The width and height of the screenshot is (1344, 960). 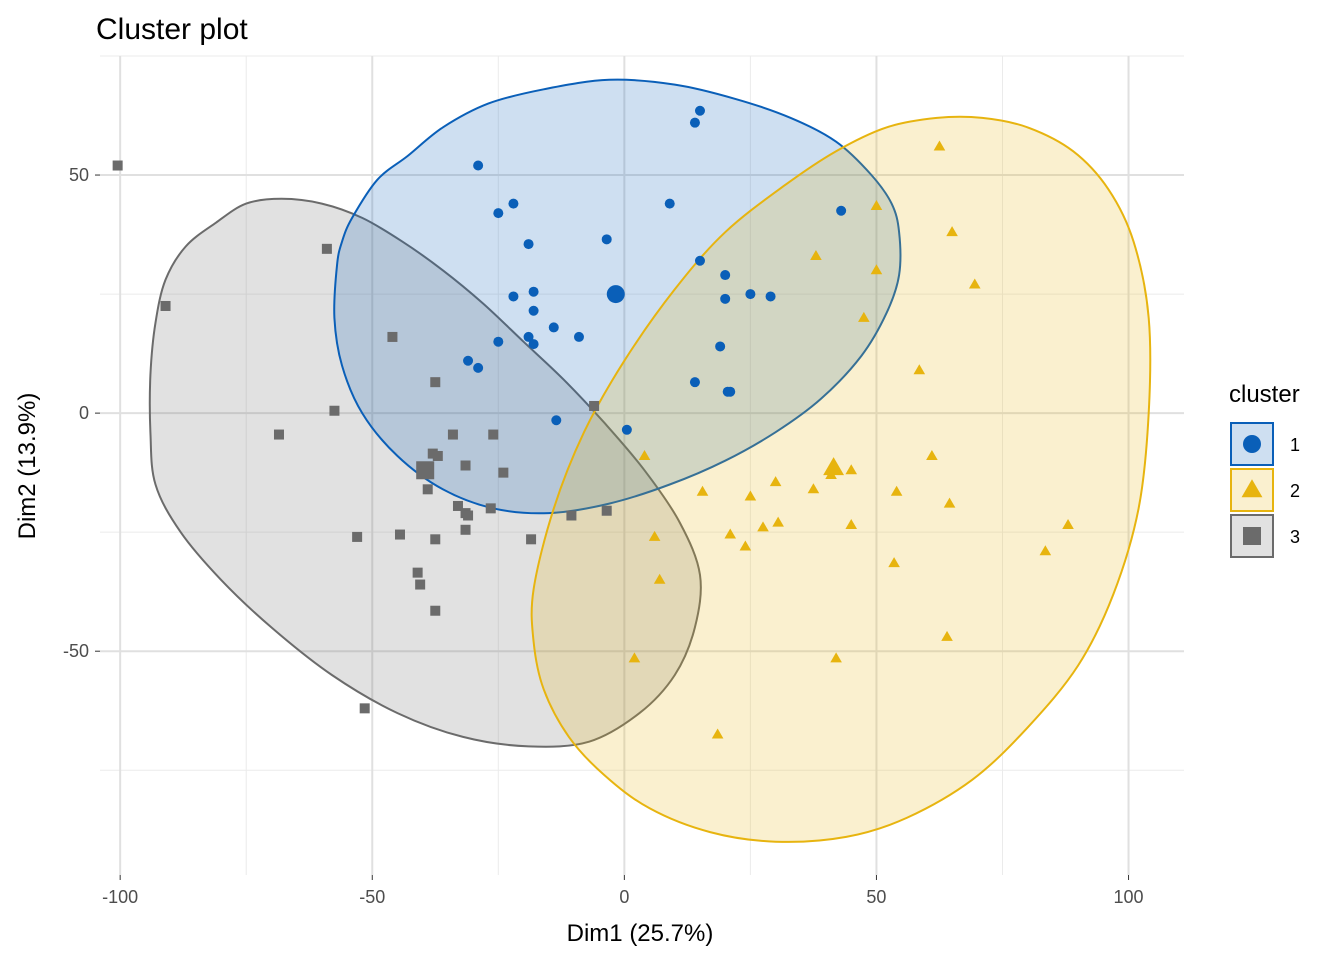 I want to click on legend-label-1: 1, so click(x=1295, y=445).